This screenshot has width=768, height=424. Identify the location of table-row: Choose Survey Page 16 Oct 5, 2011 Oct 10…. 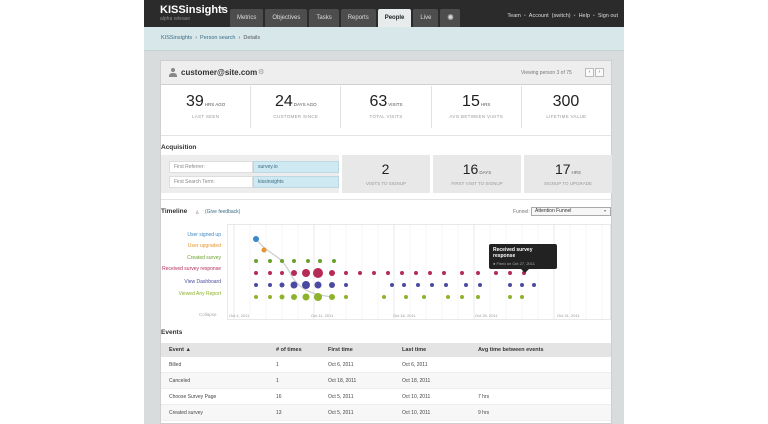
(386, 397).